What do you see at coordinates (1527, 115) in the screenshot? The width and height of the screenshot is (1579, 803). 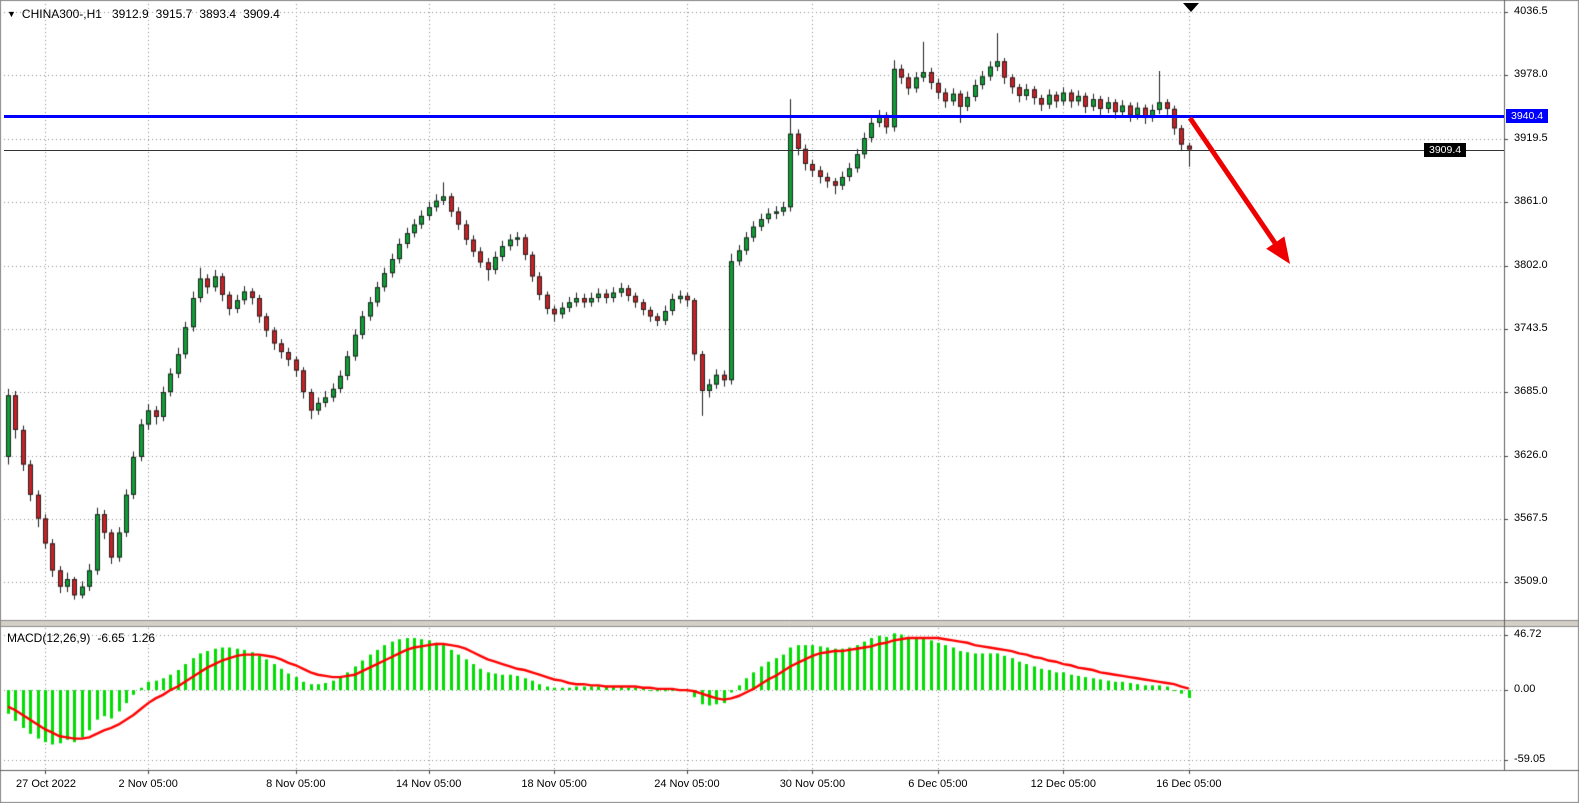 I see `hline-price-tag: 3940.4` at bounding box center [1527, 115].